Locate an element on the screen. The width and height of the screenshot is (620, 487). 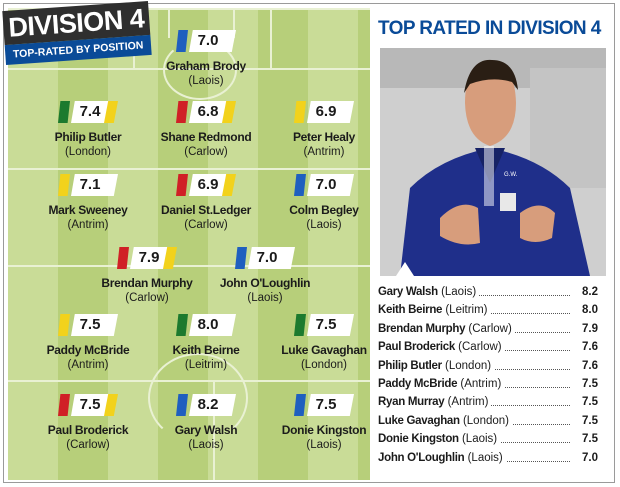
player-name: Luke Gavaghan is located at coordinates (324, 350).